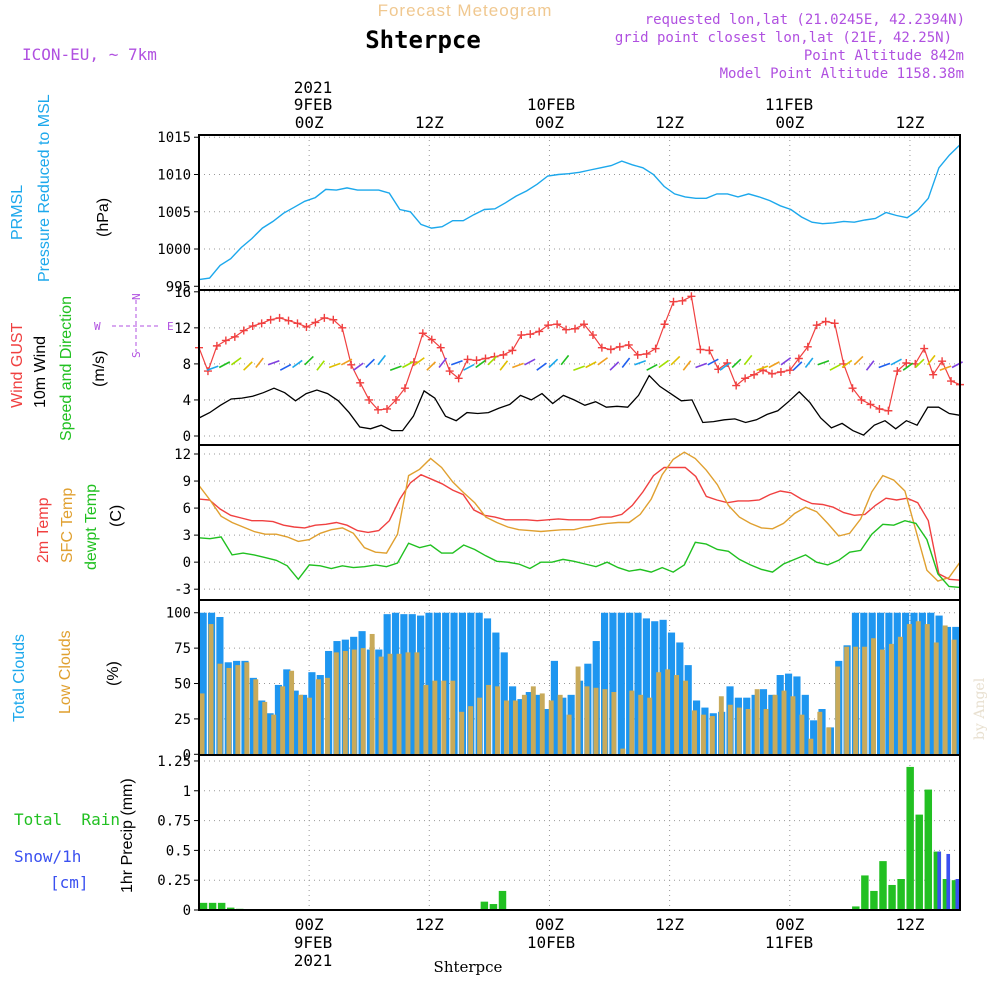  Describe the element at coordinates (103, 217) in the screenshot. I see `pressure-unit: (hPa)` at that location.